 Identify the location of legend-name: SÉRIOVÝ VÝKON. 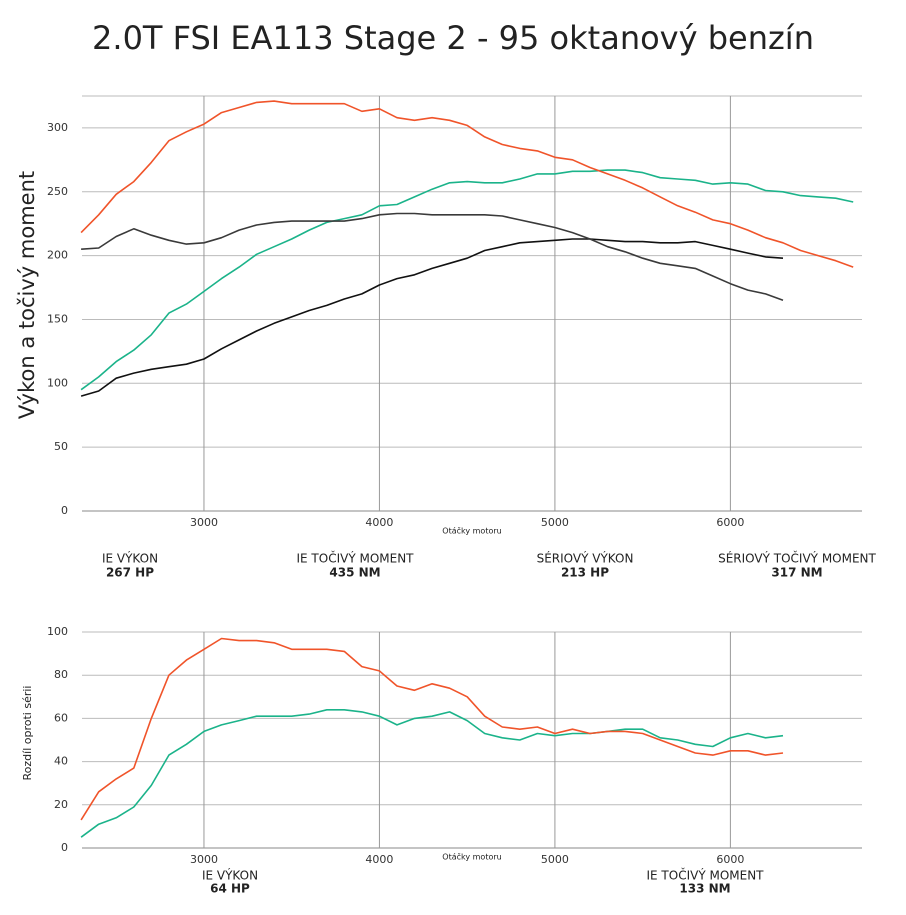
(585, 558).